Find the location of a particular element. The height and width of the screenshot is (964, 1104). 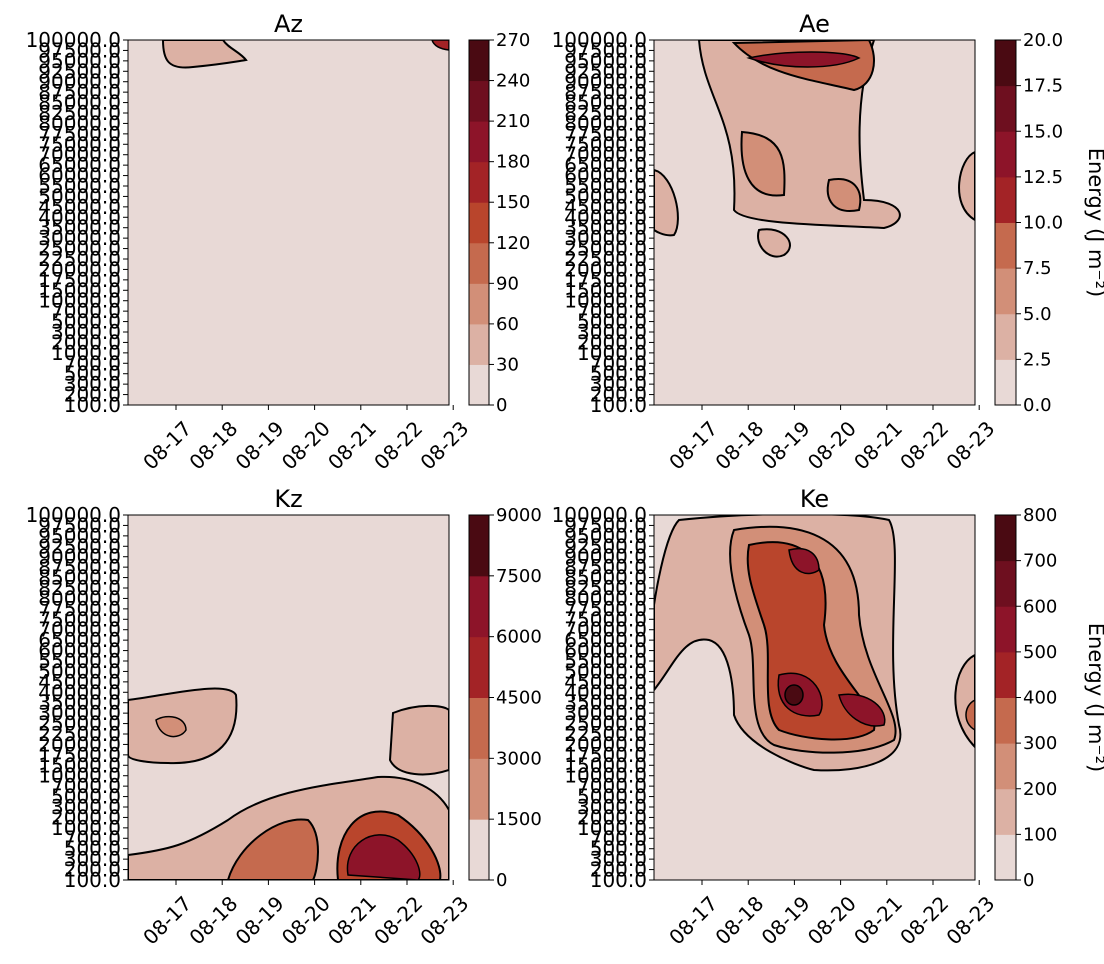

y-tick-label: 1000.0 is located at coordinates (612, 353).